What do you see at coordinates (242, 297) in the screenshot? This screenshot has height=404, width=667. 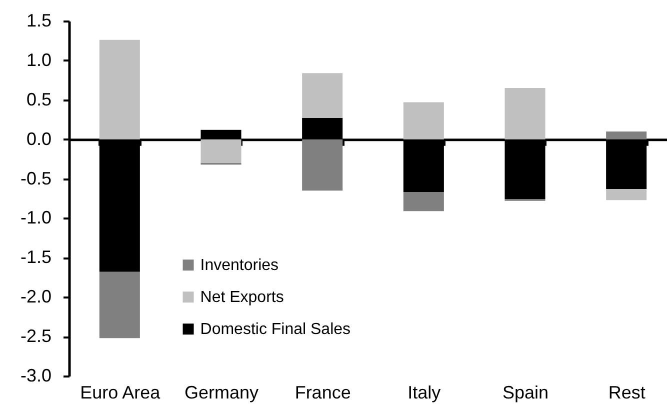 I see `legend-label: Net Exports` at bounding box center [242, 297].